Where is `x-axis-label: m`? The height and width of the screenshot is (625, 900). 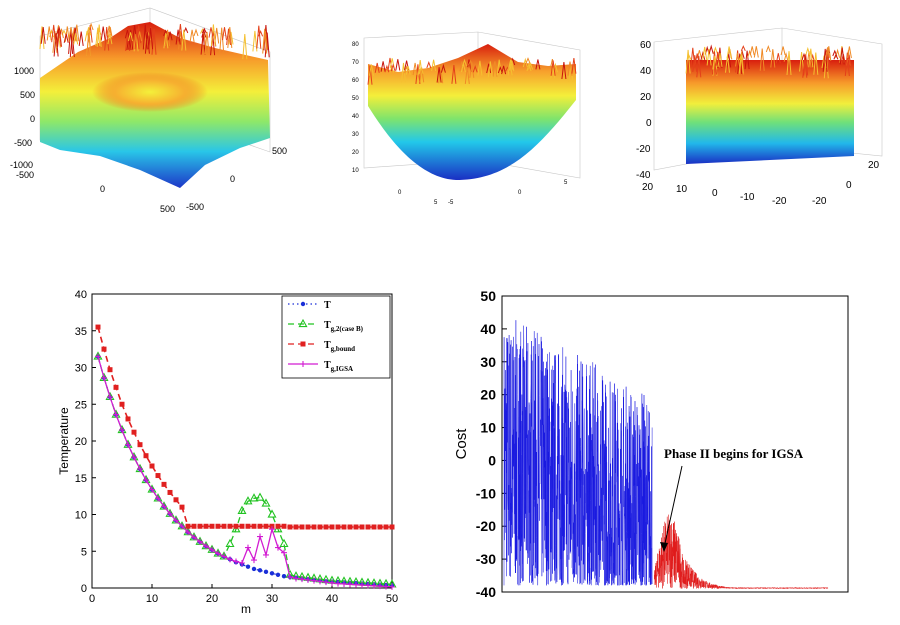
x-axis-label: m is located at coordinates (246, 609).